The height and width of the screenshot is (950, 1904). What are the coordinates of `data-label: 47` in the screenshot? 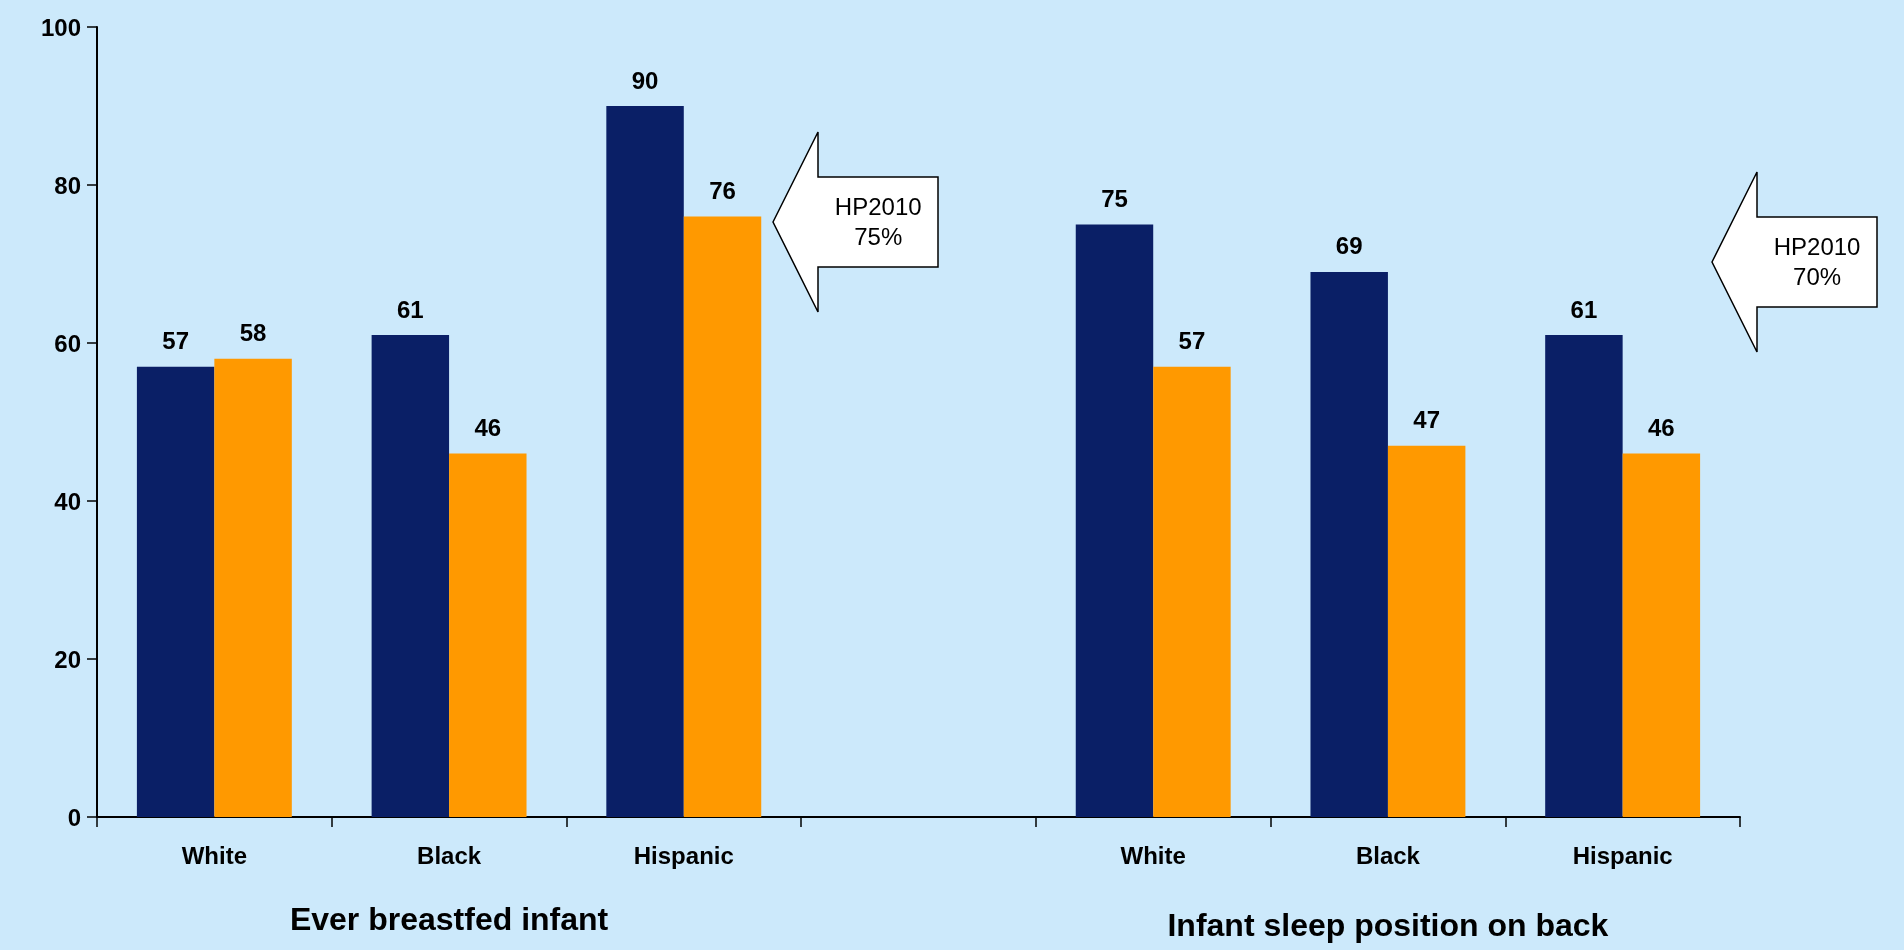 It's located at (1427, 420).